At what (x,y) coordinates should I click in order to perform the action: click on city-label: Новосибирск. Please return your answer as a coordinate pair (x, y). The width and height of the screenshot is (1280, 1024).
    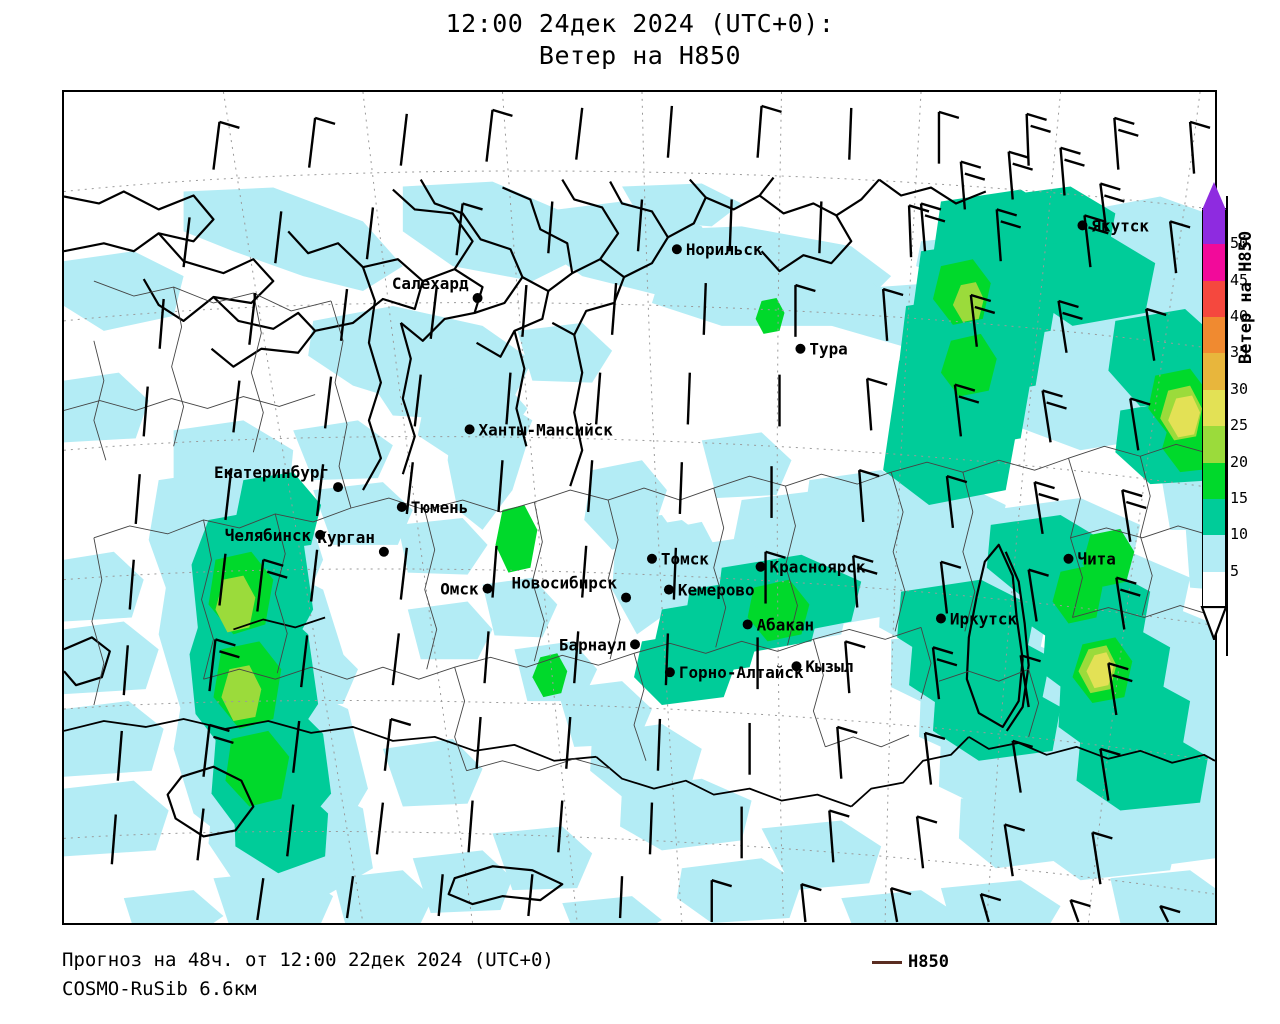
    Looking at the image, I should click on (565, 583).